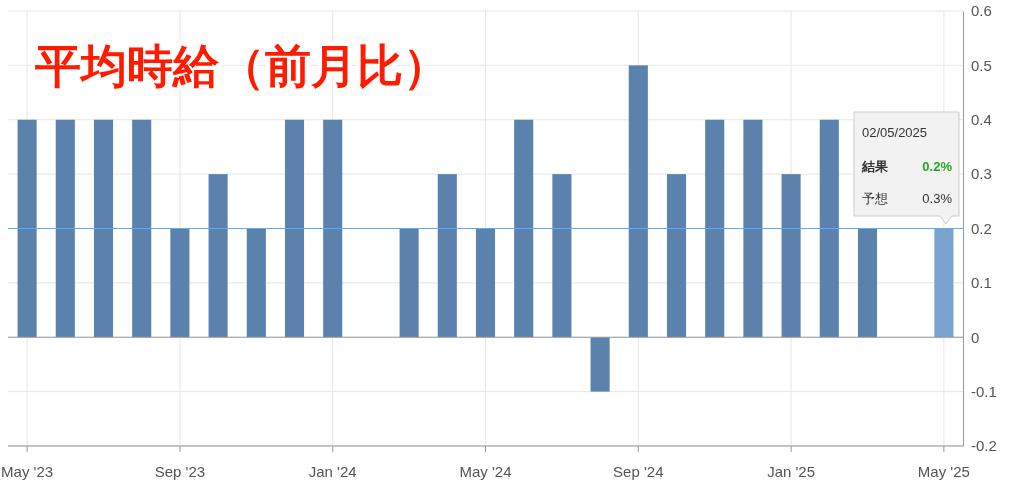 Image resolution: width=1024 pixels, height=495 pixels. I want to click on x-tick-label: May '23, so click(27, 471).